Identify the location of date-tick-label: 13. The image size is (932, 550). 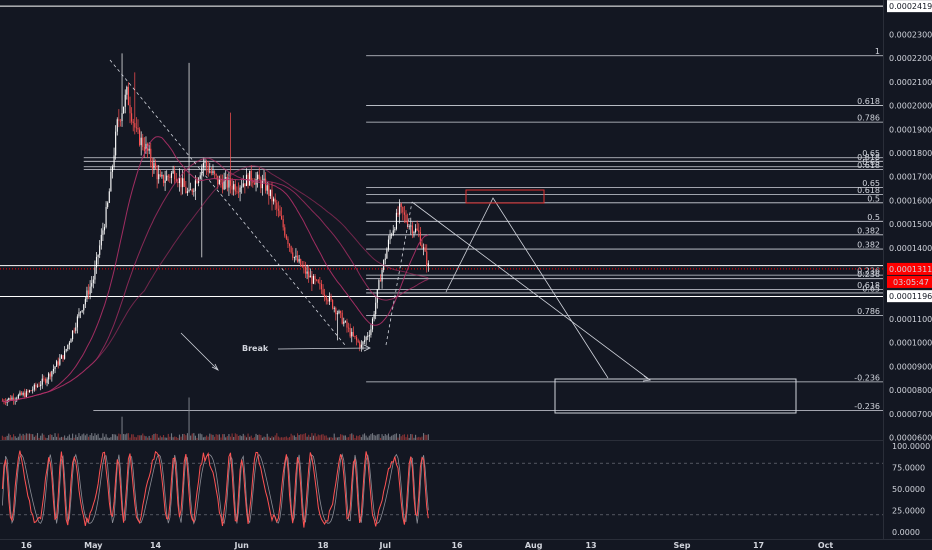
(590, 545).